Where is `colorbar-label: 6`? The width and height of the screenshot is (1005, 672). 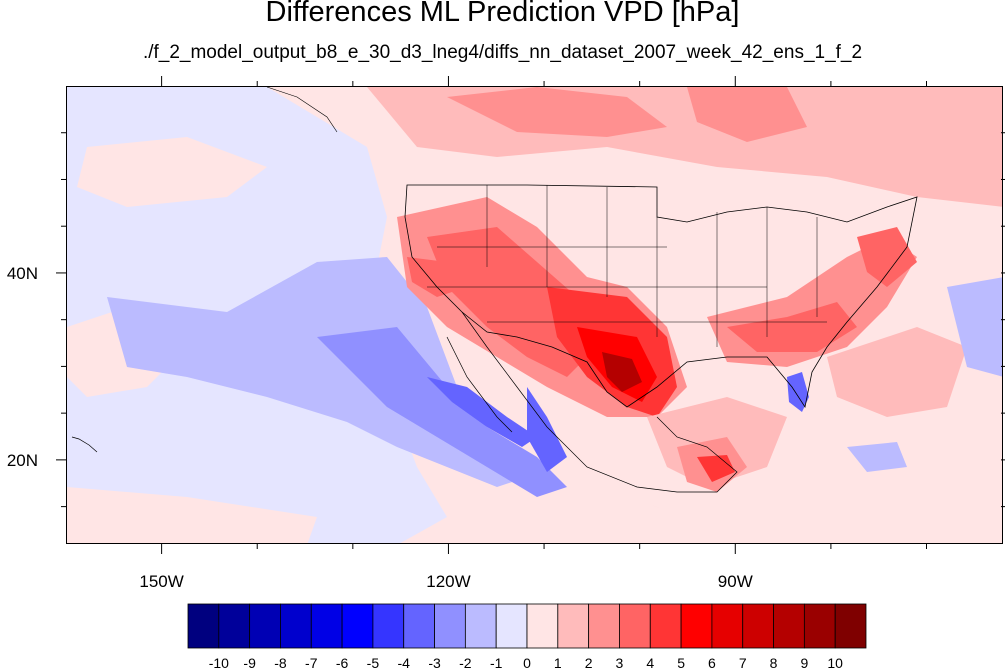 colorbar-label: 6 is located at coordinates (712, 663).